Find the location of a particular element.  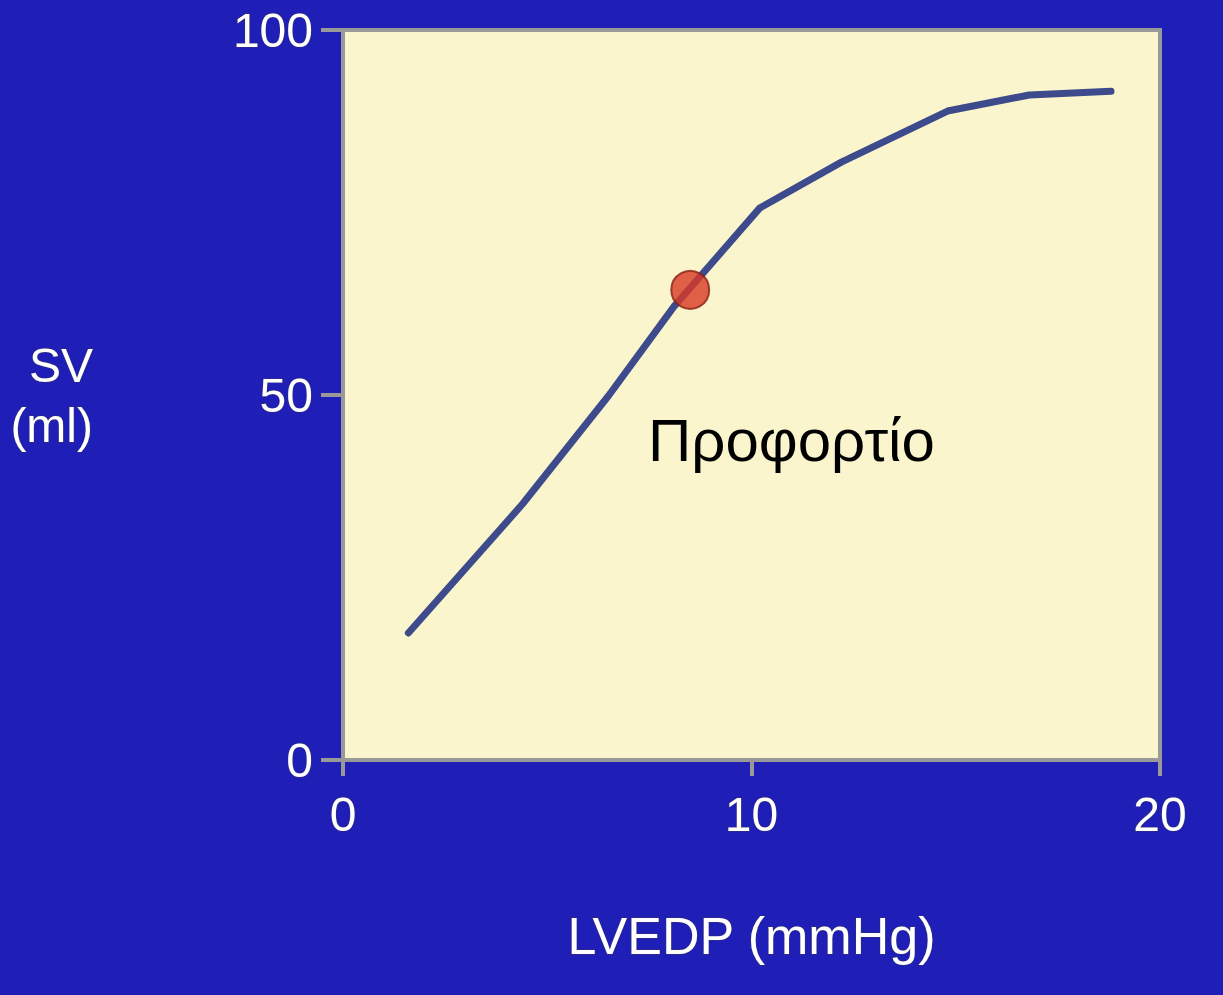

y-tick-label: 100 is located at coordinates (272, 30).